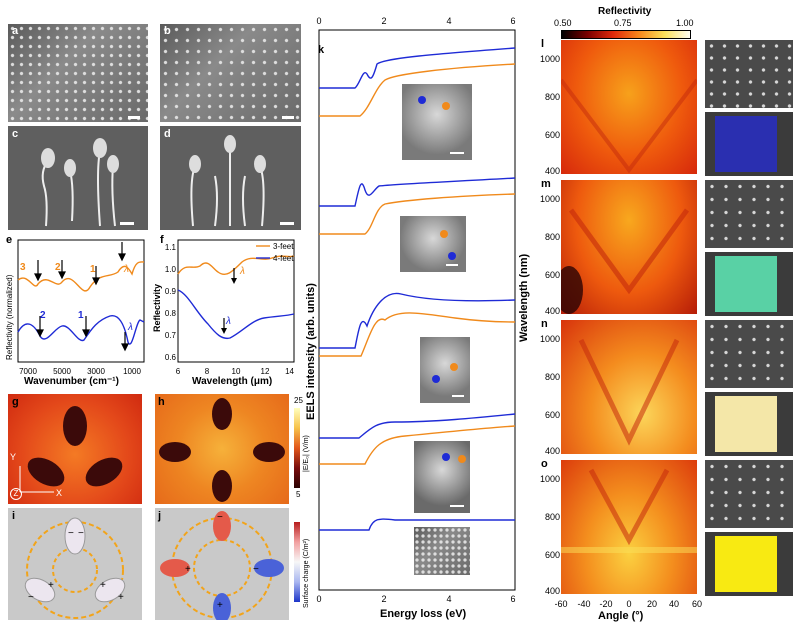 This screenshot has width=799, height=629. Describe the element at coordinates (59, 493) in the screenshot. I see `axis-x-label: X` at that location.